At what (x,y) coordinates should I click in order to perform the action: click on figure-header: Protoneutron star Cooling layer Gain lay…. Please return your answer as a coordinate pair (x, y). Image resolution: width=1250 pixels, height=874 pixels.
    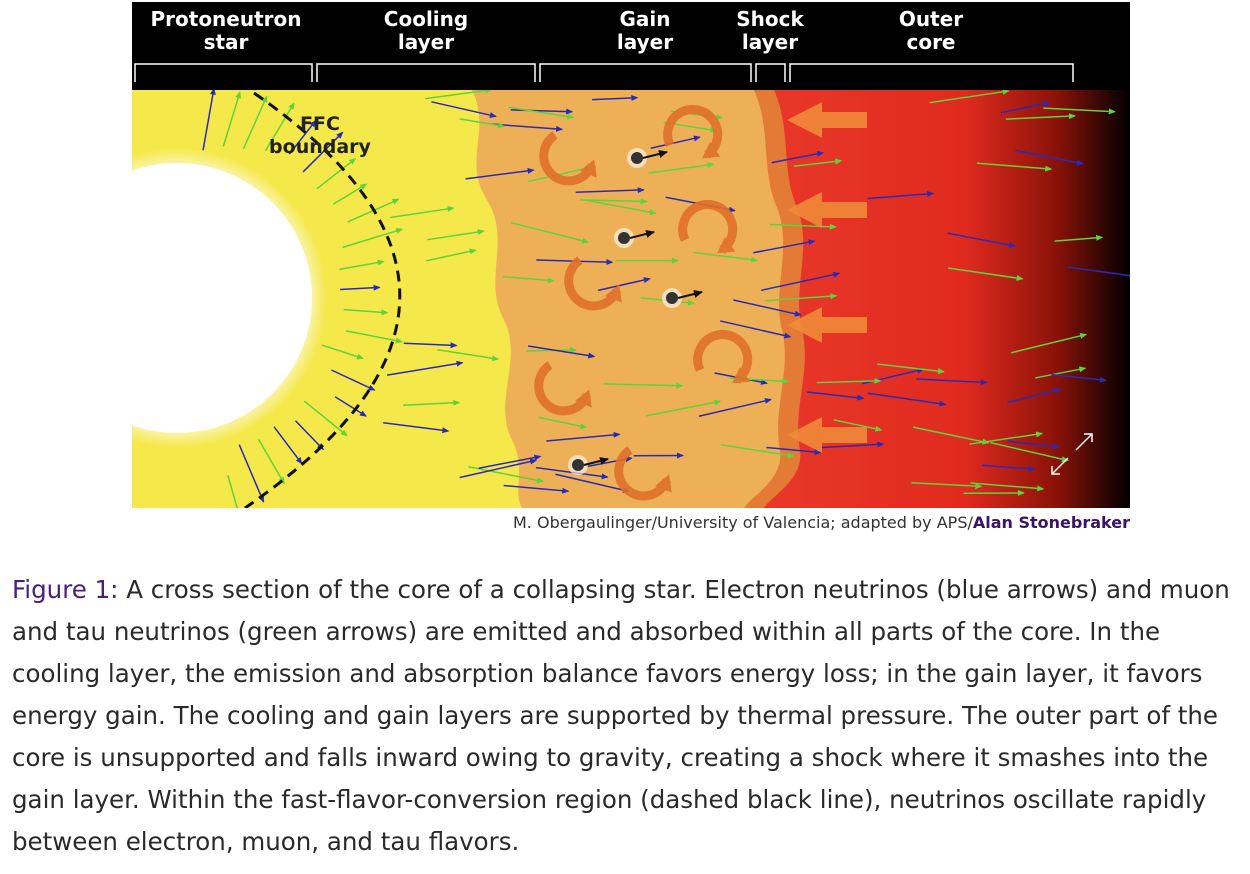
    Looking at the image, I should click on (631, 46).